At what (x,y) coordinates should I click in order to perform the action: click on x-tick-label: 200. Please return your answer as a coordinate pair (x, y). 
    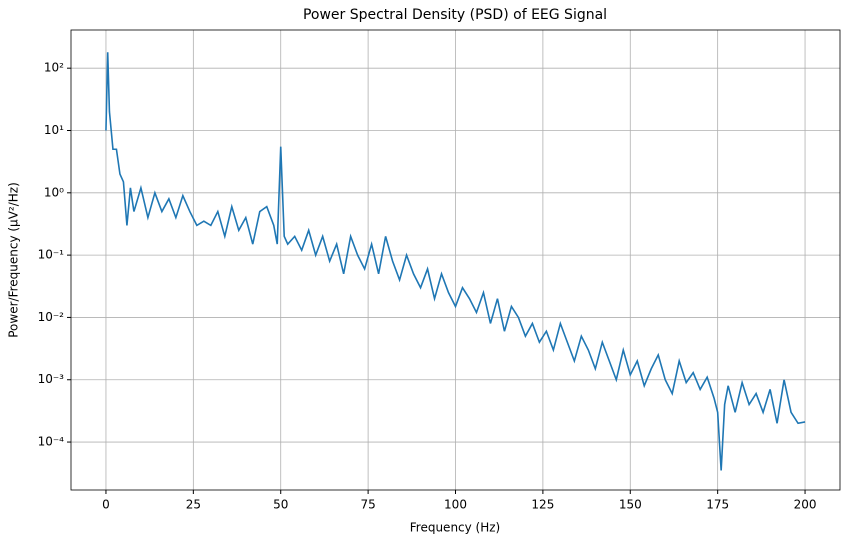
    Looking at the image, I should click on (805, 505).